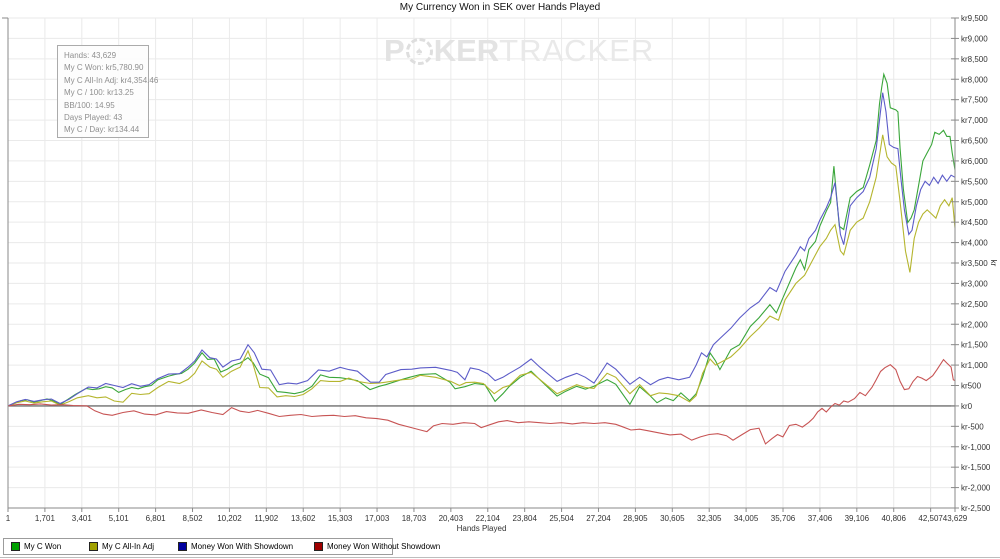 Image resolution: width=1000 pixels, height=559 pixels. I want to click on svg-text: kr7,500, so click(974, 100).